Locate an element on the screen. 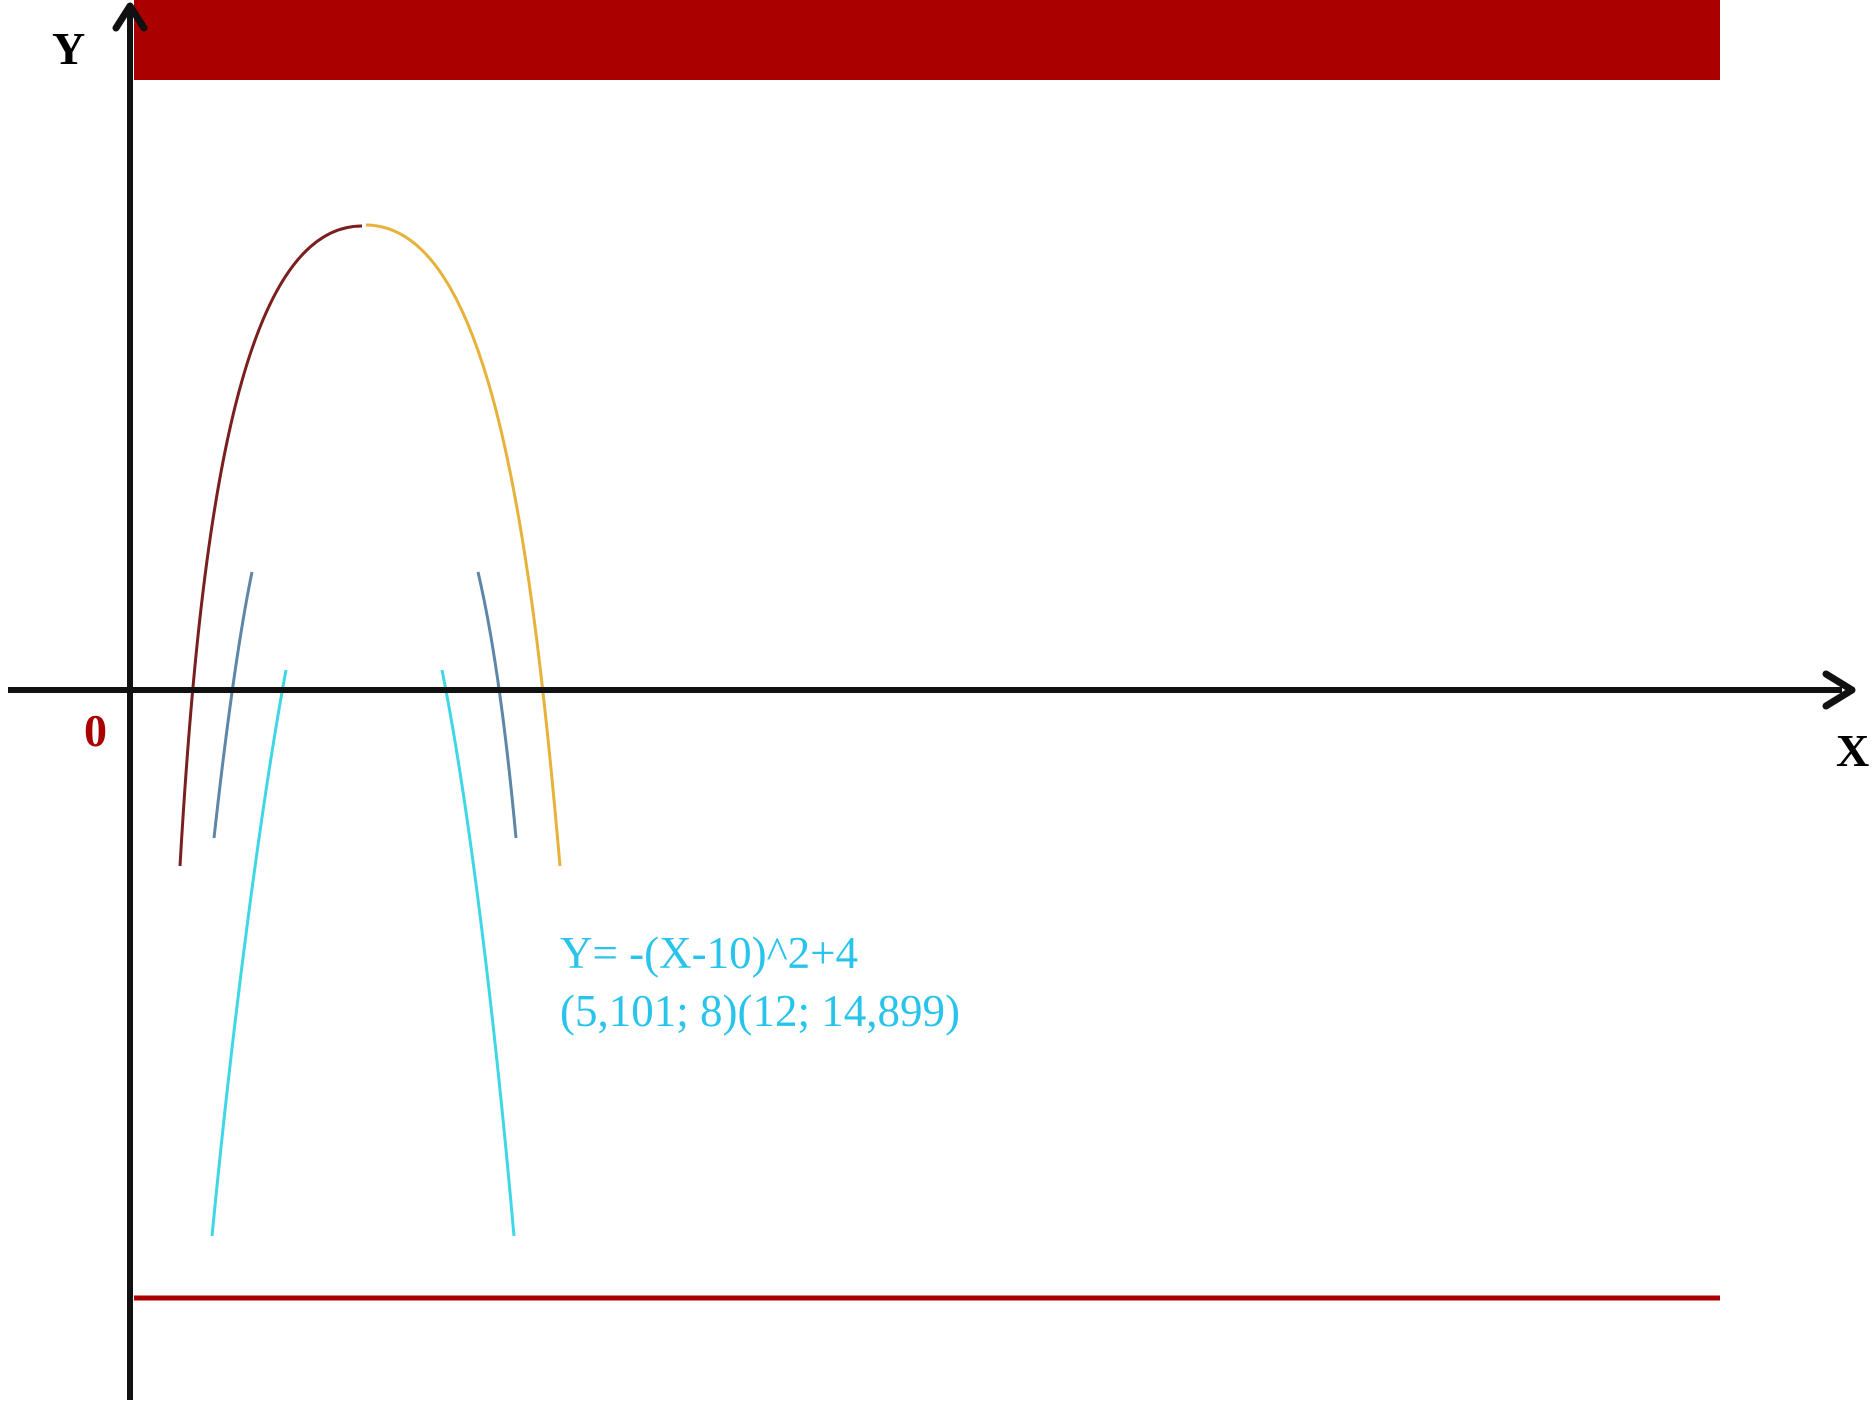 This screenshot has height=1404, width=1876. parabola-inner-left-arc is located at coordinates (249, 953).